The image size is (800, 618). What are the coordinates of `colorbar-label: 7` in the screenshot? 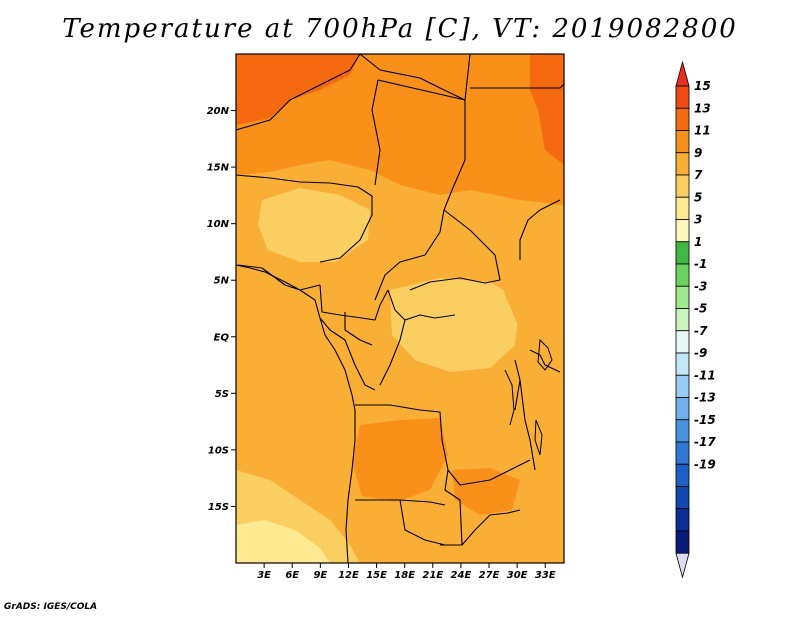 It's located at (698, 175).